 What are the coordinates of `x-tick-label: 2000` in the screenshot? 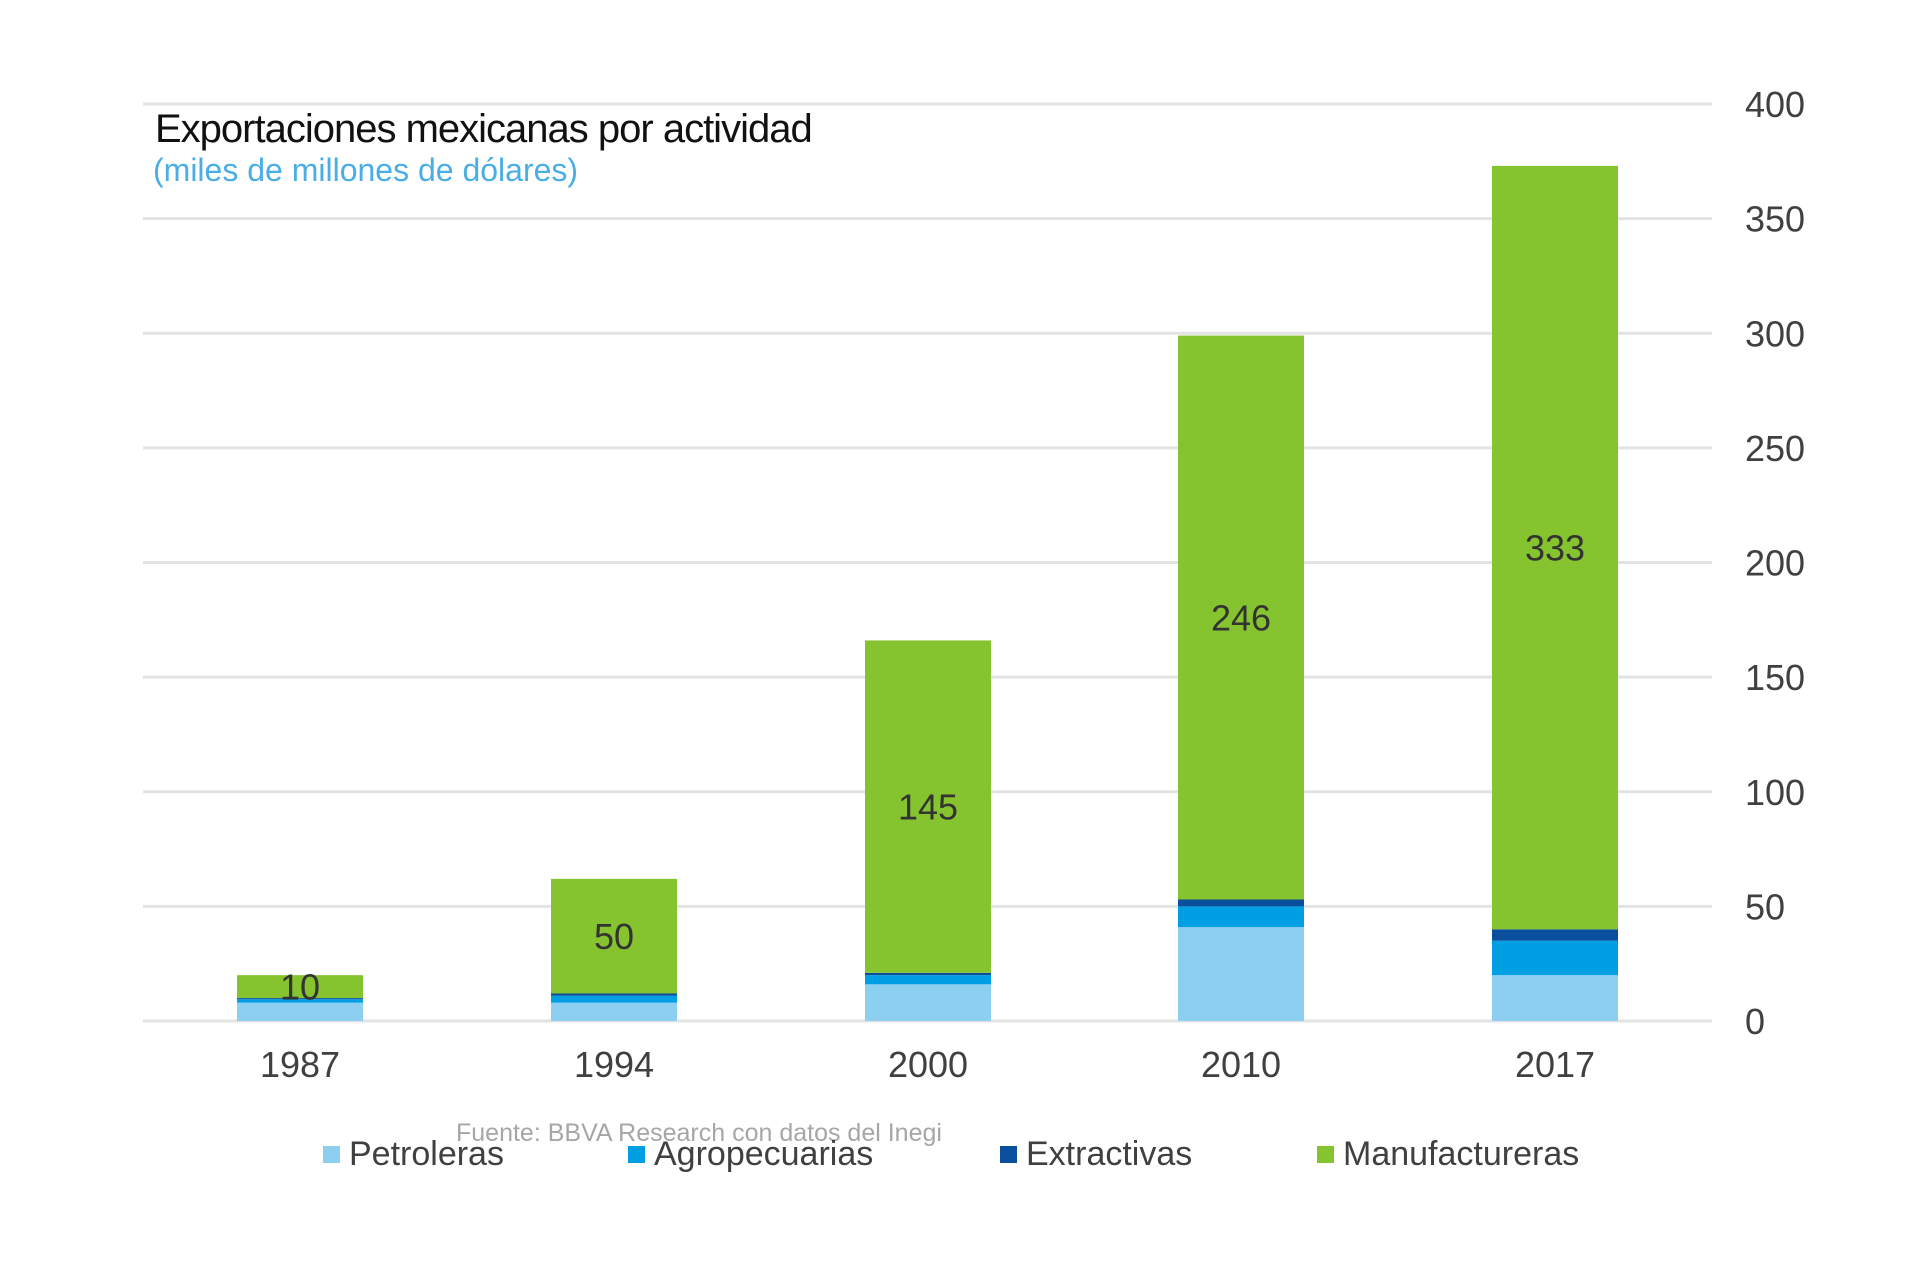 It's located at (928, 1064).